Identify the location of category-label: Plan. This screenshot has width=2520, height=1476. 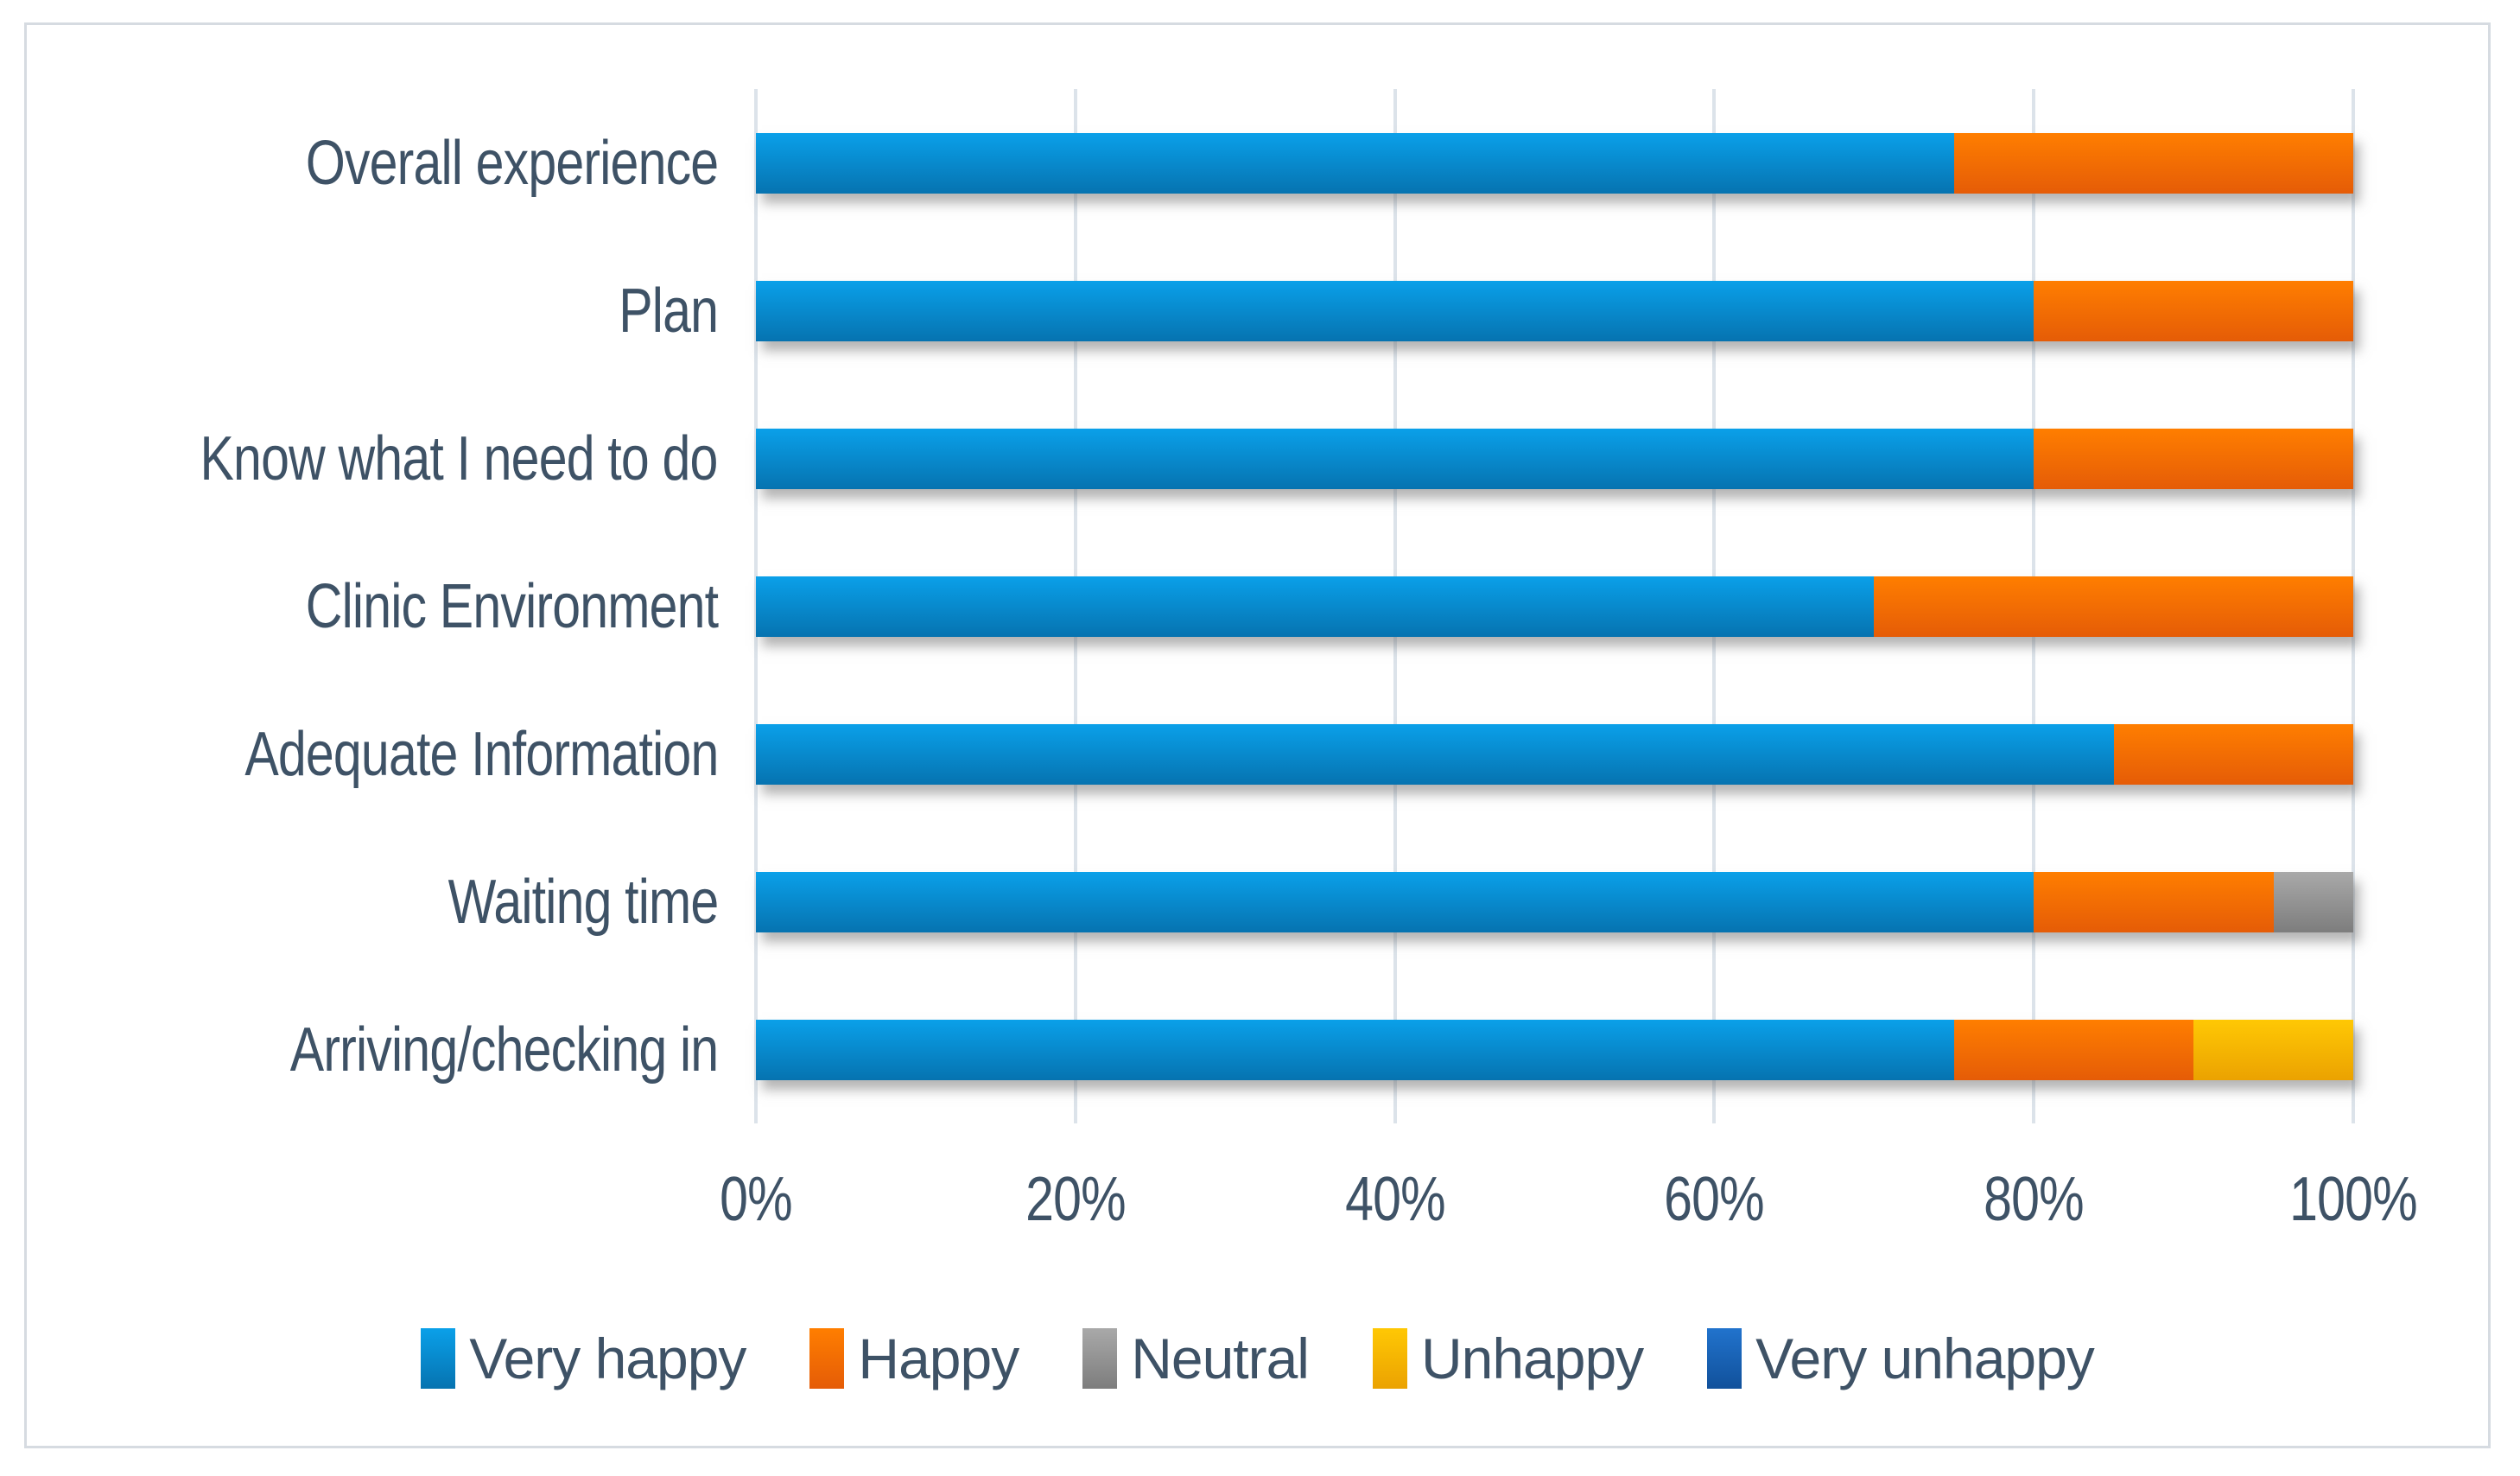
(373, 311).